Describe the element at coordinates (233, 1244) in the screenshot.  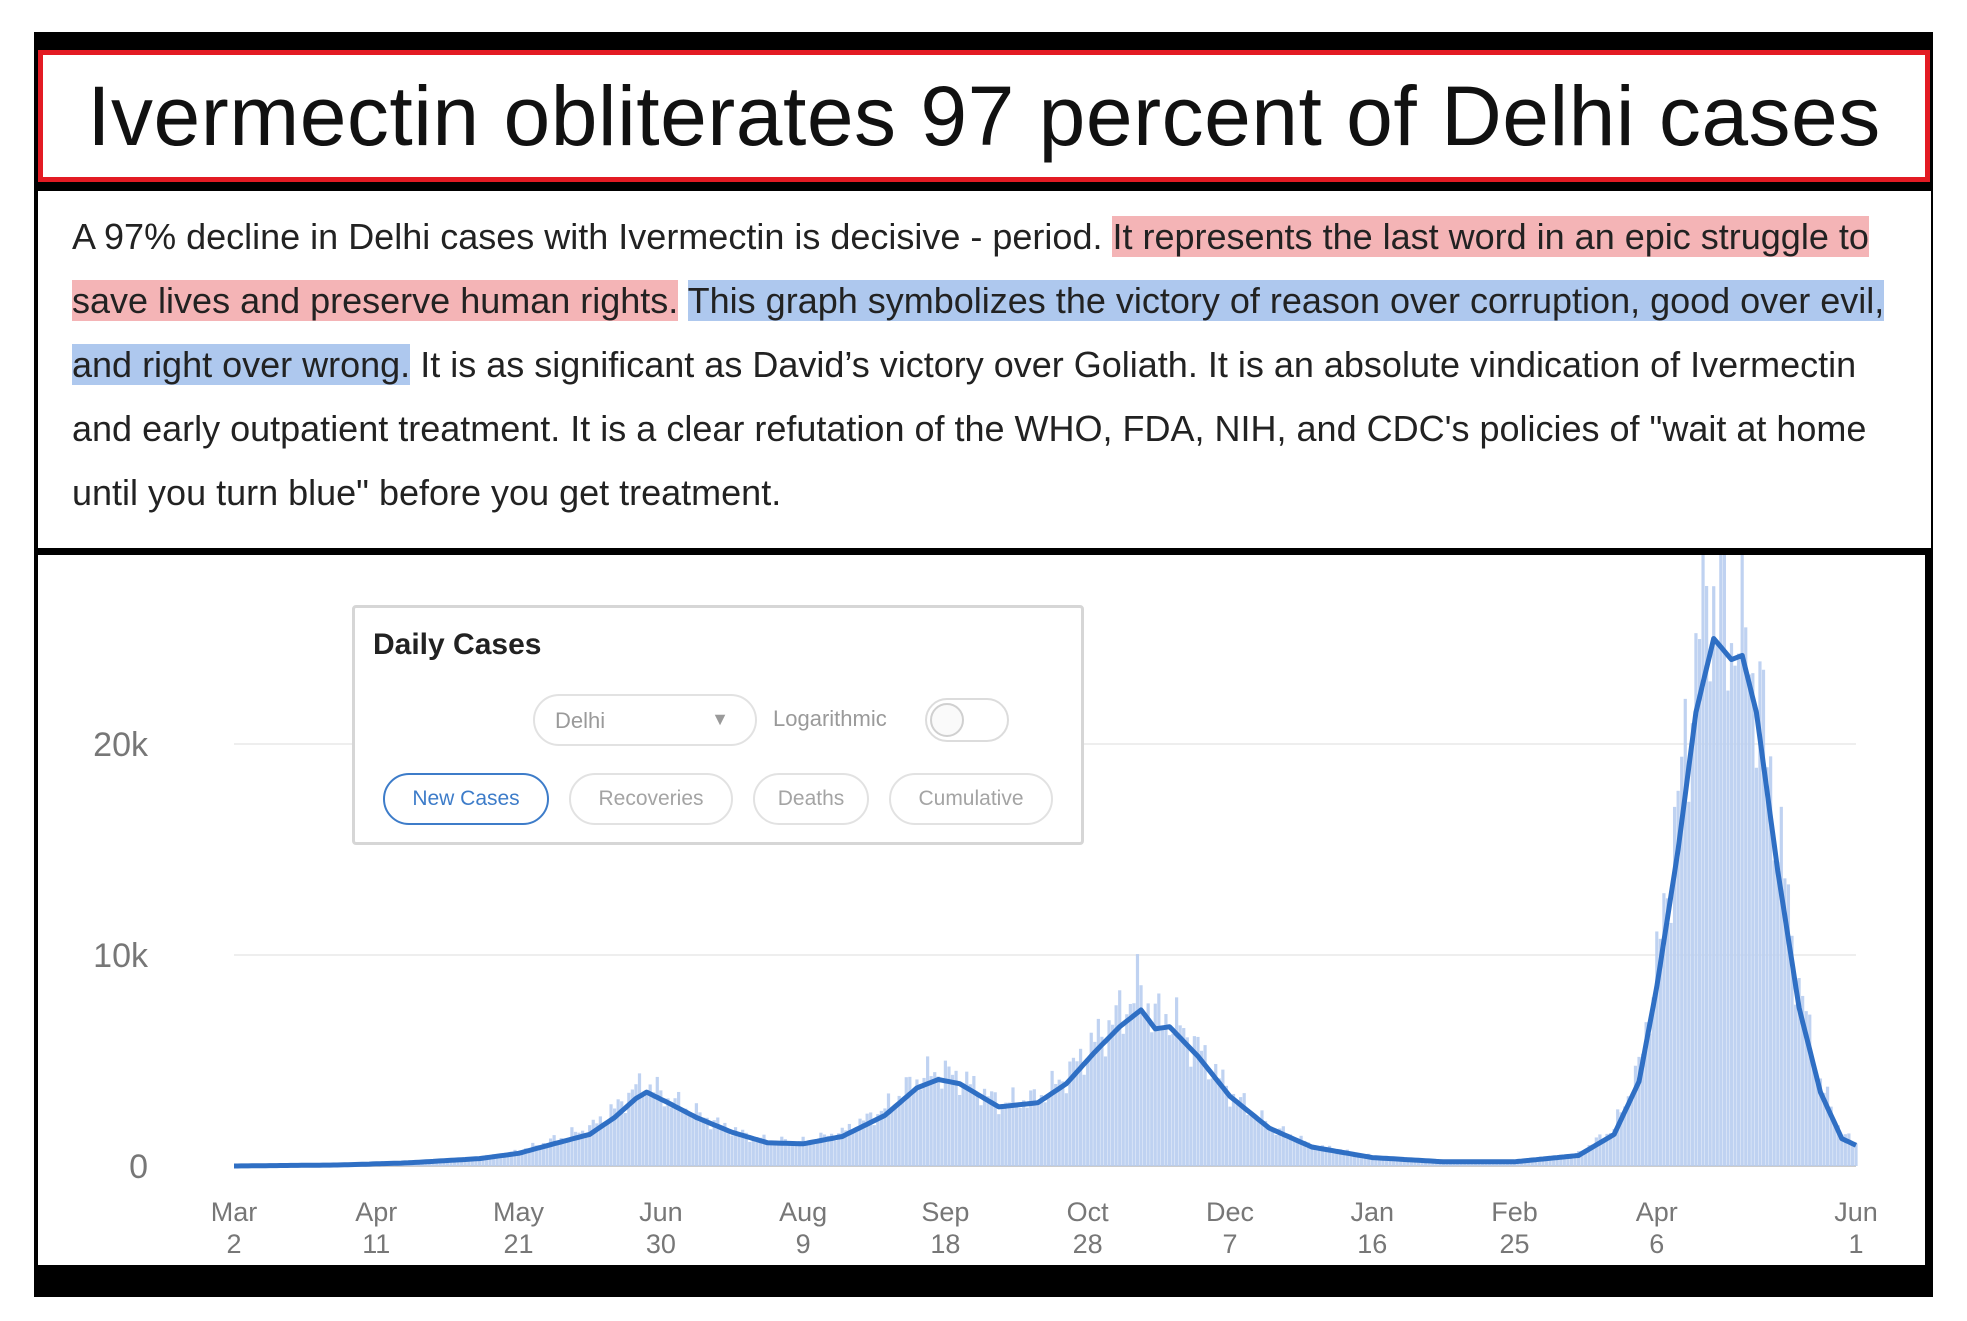
I see `x-tick-day: 2` at that location.